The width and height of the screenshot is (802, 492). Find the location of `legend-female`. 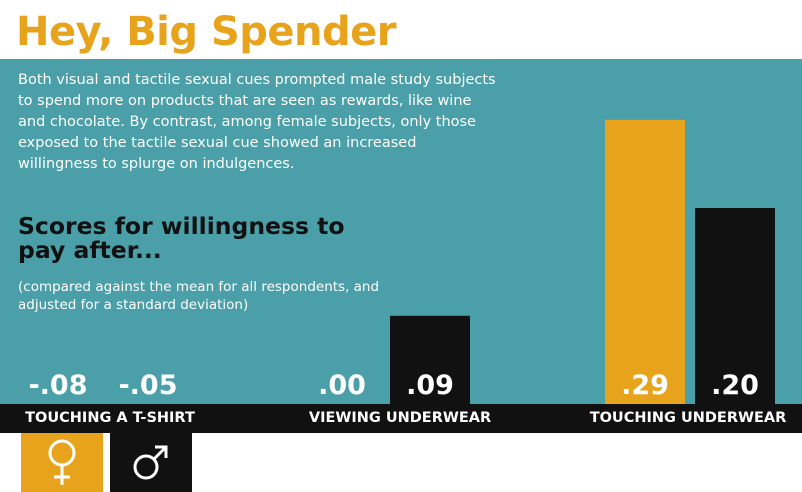

legend-female is located at coordinates (62, 462).